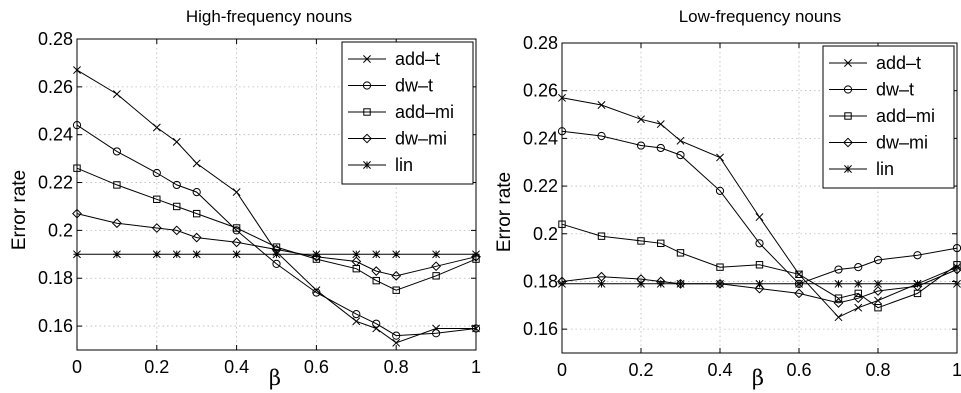 This screenshot has height=393, width=961. Describe the element at coordinates (540, 281) in the screenshot. I see `y-tick-label: 0.18` at that location.